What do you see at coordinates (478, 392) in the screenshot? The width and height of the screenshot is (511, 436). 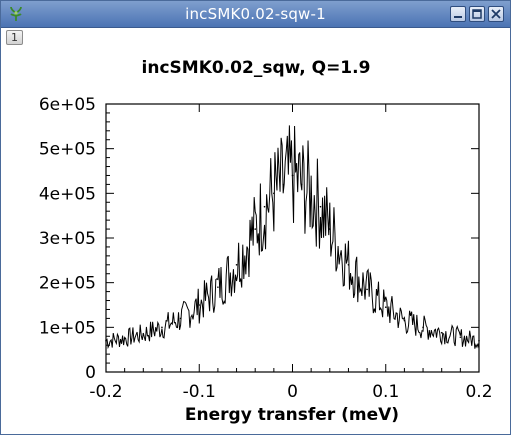 I see `x-tick-label: 0.2` at bounding box center [478, 392].